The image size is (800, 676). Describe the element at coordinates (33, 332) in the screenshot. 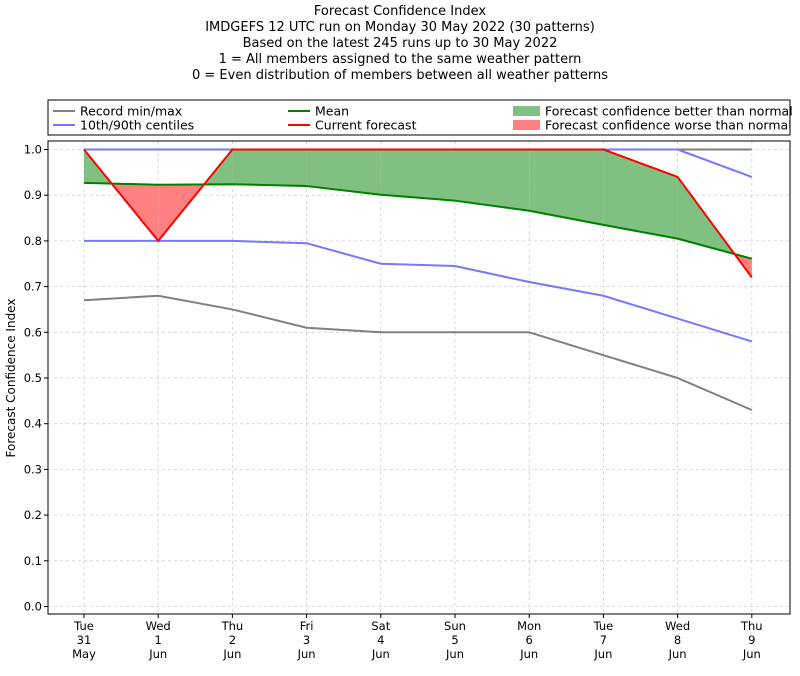

I see `y-tick-label: 0.6` at that location.